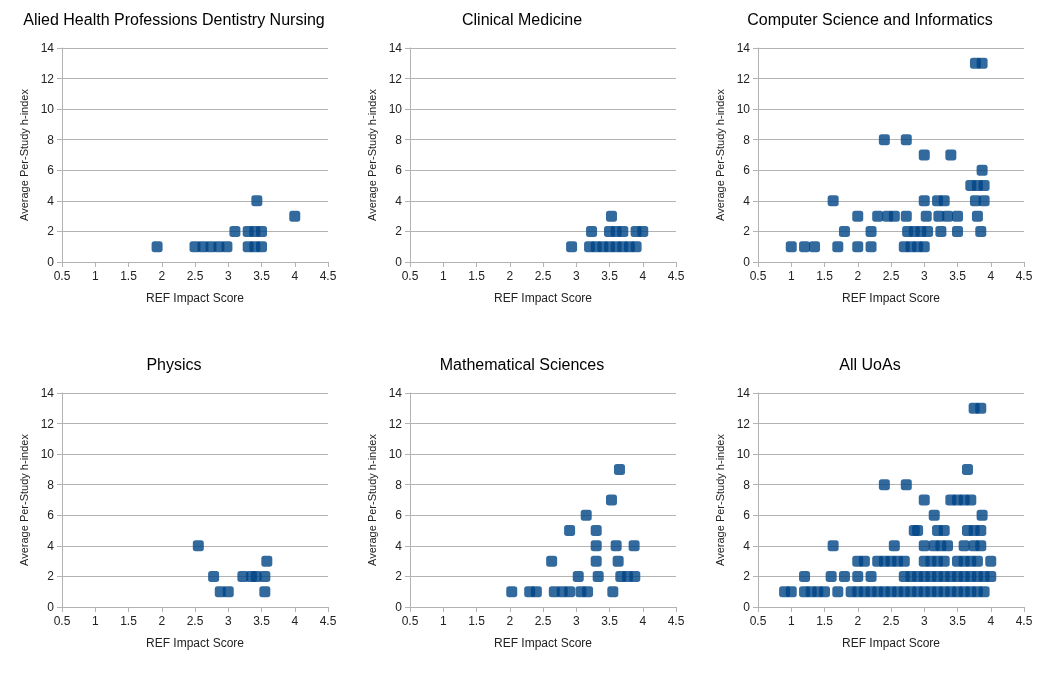 The width and height of the screenshot is (1045, 677). Describe the element at coordinates (522, 364) in the screenshot. I see `chart-title: Mathematical Sciences` at that location.